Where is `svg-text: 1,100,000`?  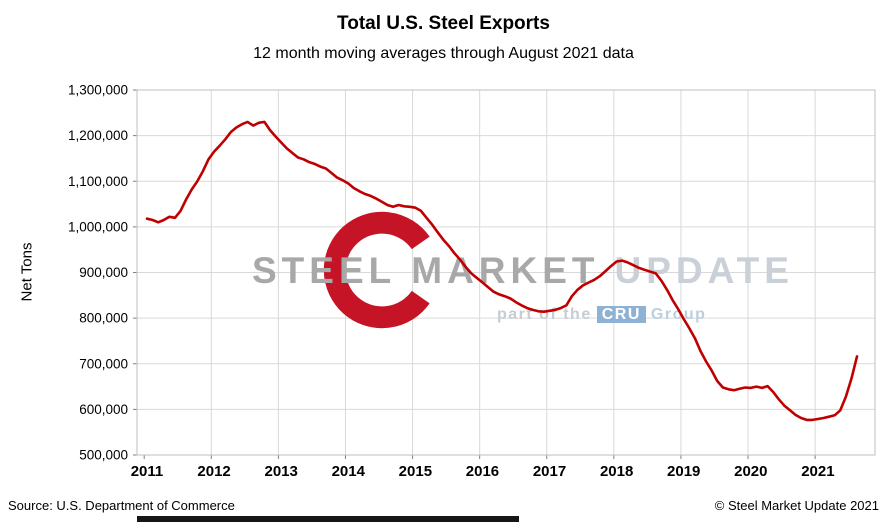 svg-text: 1,100,000 is located at coordinates (98, 181).